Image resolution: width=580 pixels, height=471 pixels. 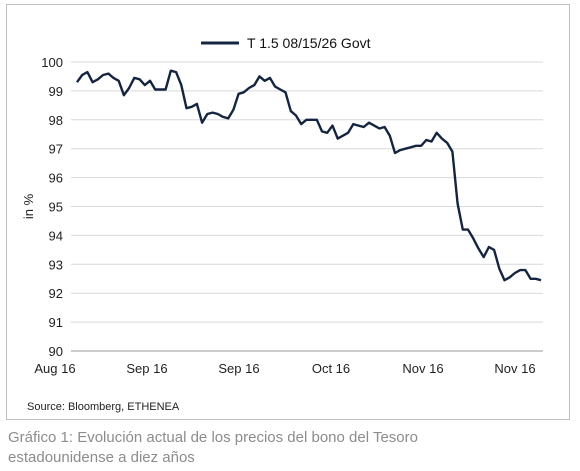 I want to click on source-note: Source: Bloomberg, ETHENEA, so click(x=103, y=407).